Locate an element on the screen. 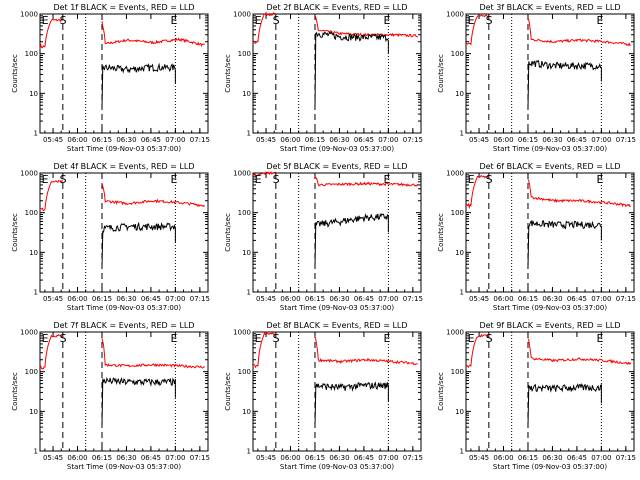 Image resolution: width=640 pixels, height=480 pixels. panel-title: Det 9f BLACK = Events, RED = LLD is located at coordinates (549, 325).